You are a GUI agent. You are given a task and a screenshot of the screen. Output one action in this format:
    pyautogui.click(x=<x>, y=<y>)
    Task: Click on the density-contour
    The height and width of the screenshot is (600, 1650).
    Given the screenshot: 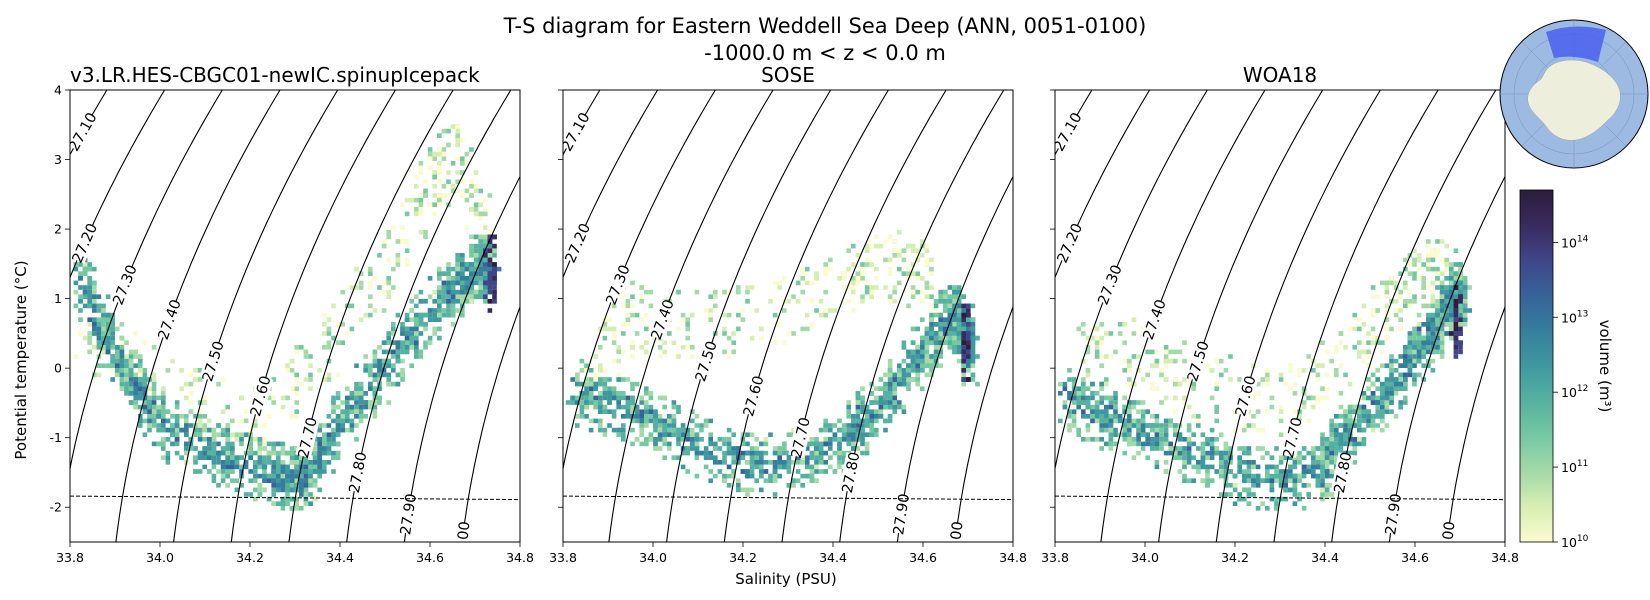 What is the action you would take?
    pyautogui.click(x=983, y=423)
    